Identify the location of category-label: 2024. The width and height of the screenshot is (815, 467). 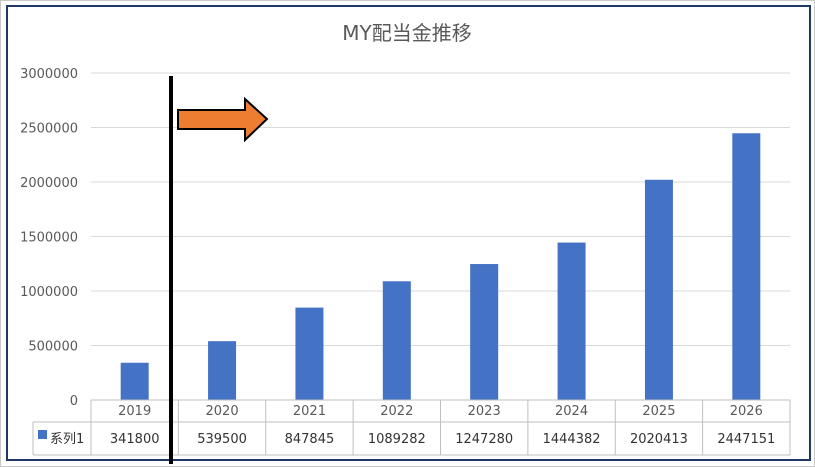
(571, 411).